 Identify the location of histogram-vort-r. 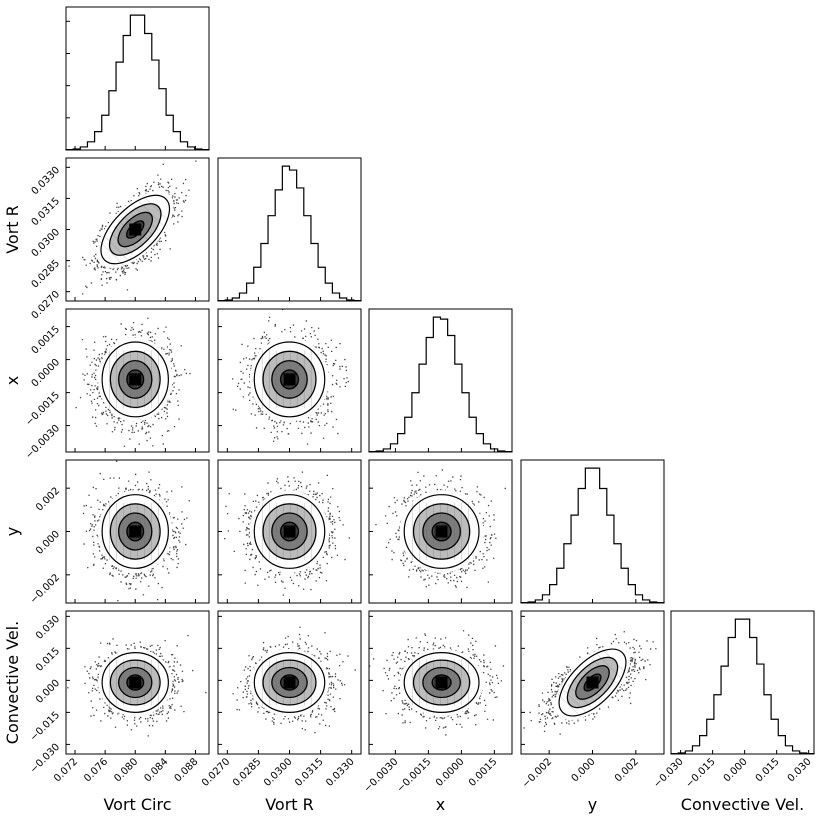
(289, 229).